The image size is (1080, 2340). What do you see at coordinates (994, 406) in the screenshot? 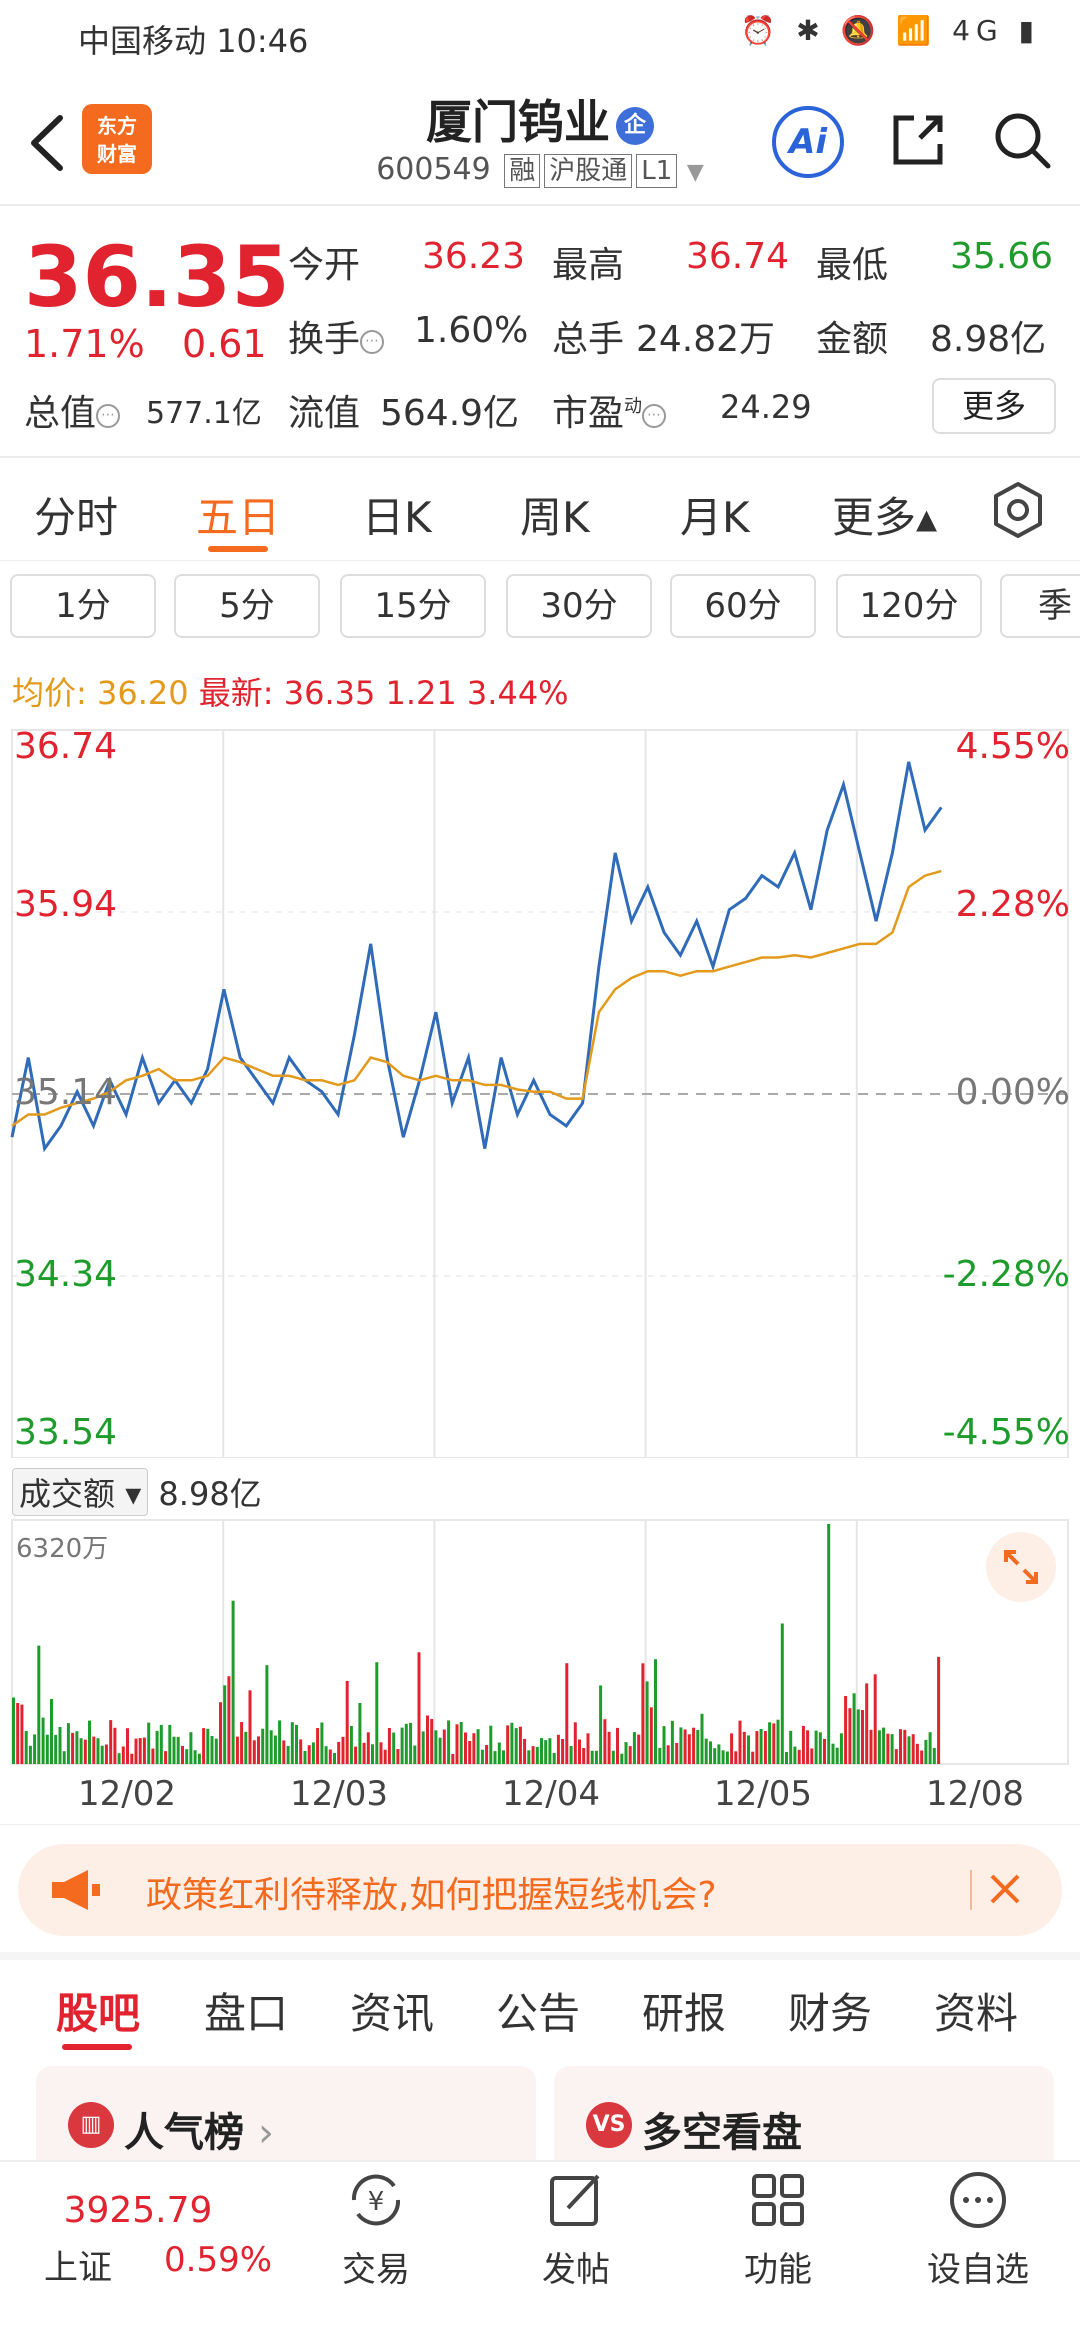
I see `more-quote-button: 更多` at bounding box center [994, 406].